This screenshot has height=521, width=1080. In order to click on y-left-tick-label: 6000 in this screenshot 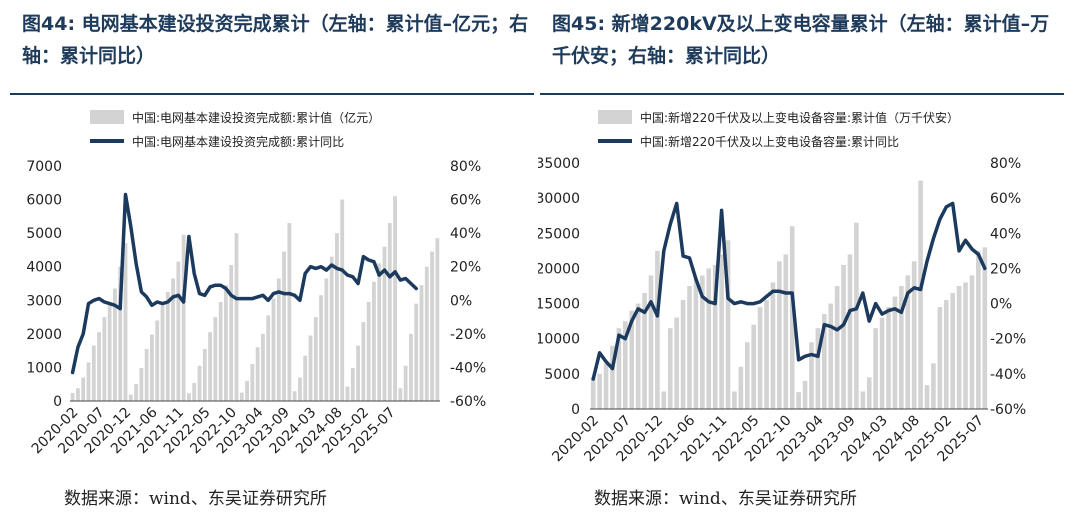, I will do `click(44, 201)`.